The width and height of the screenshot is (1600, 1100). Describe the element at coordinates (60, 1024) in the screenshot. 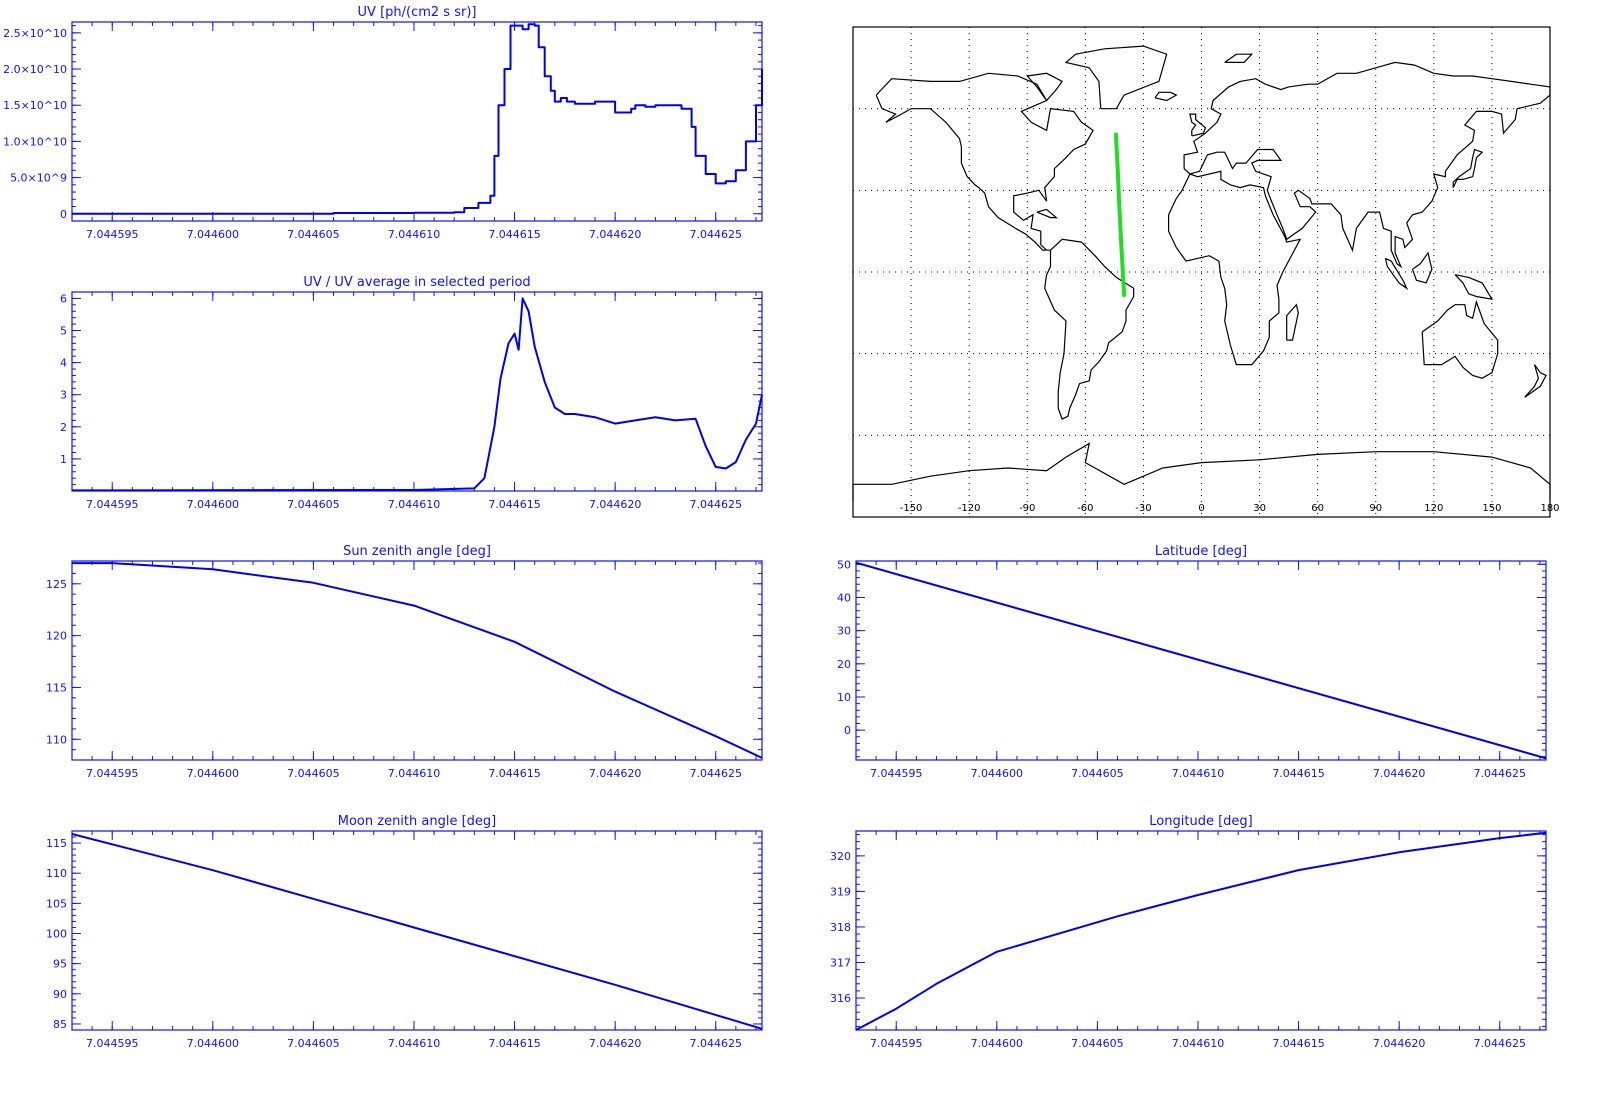

I see `moon-y-tick-label: 85` at that location.